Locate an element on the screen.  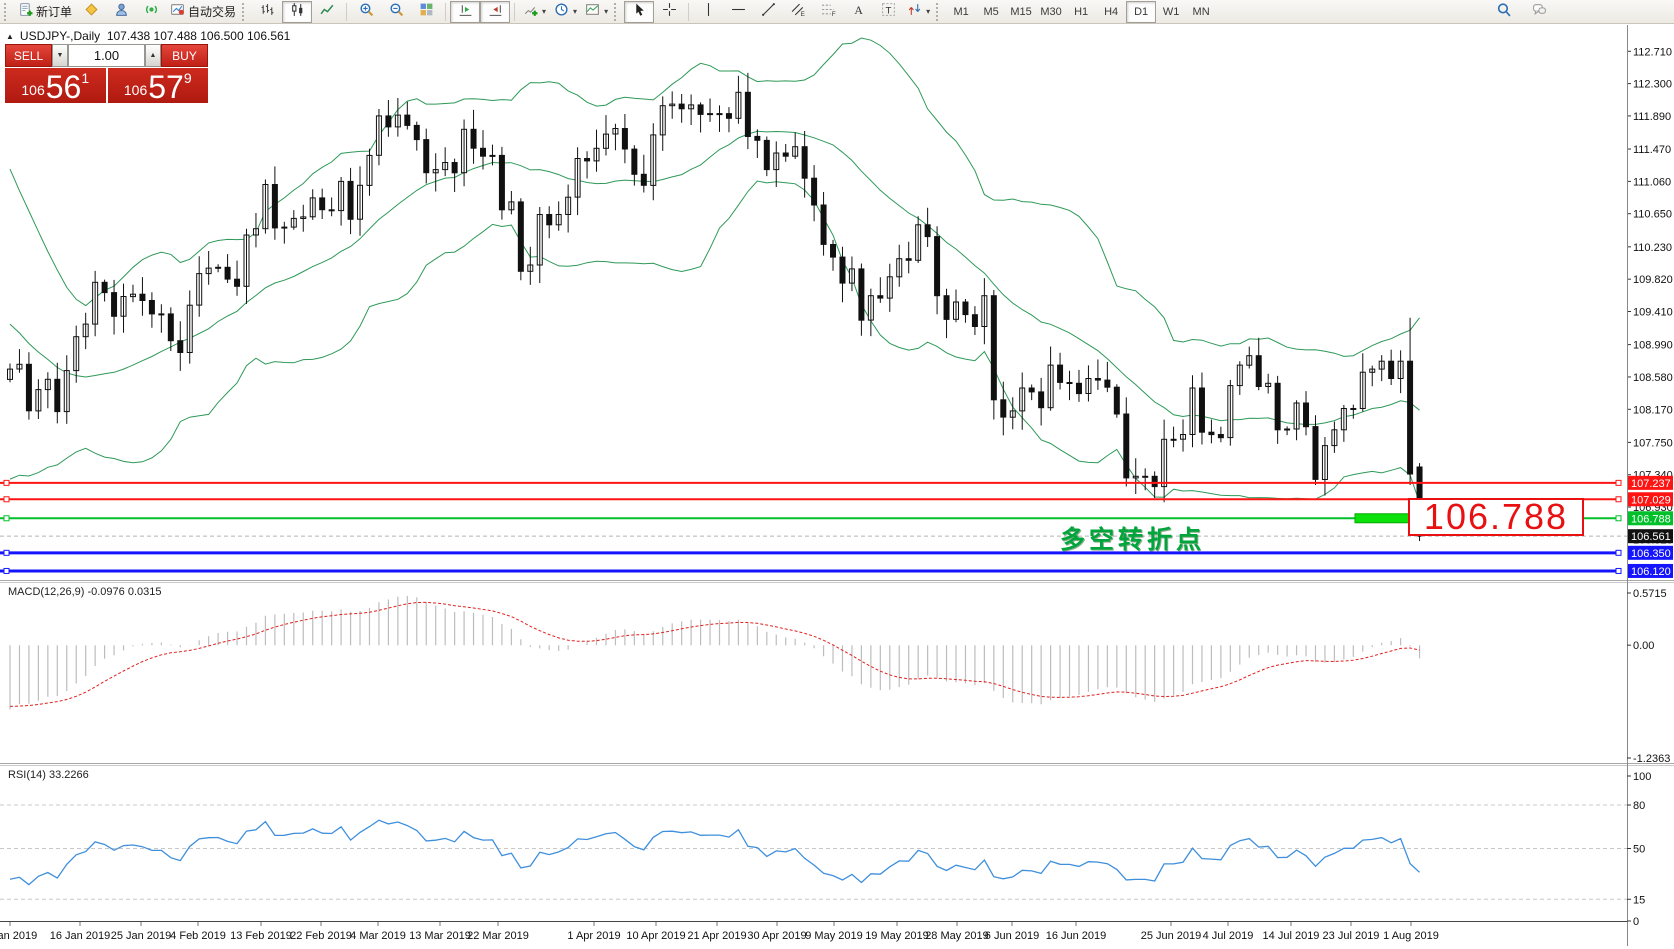
sell-price-display: 106 56 1 is located at coordinates (55, 85).